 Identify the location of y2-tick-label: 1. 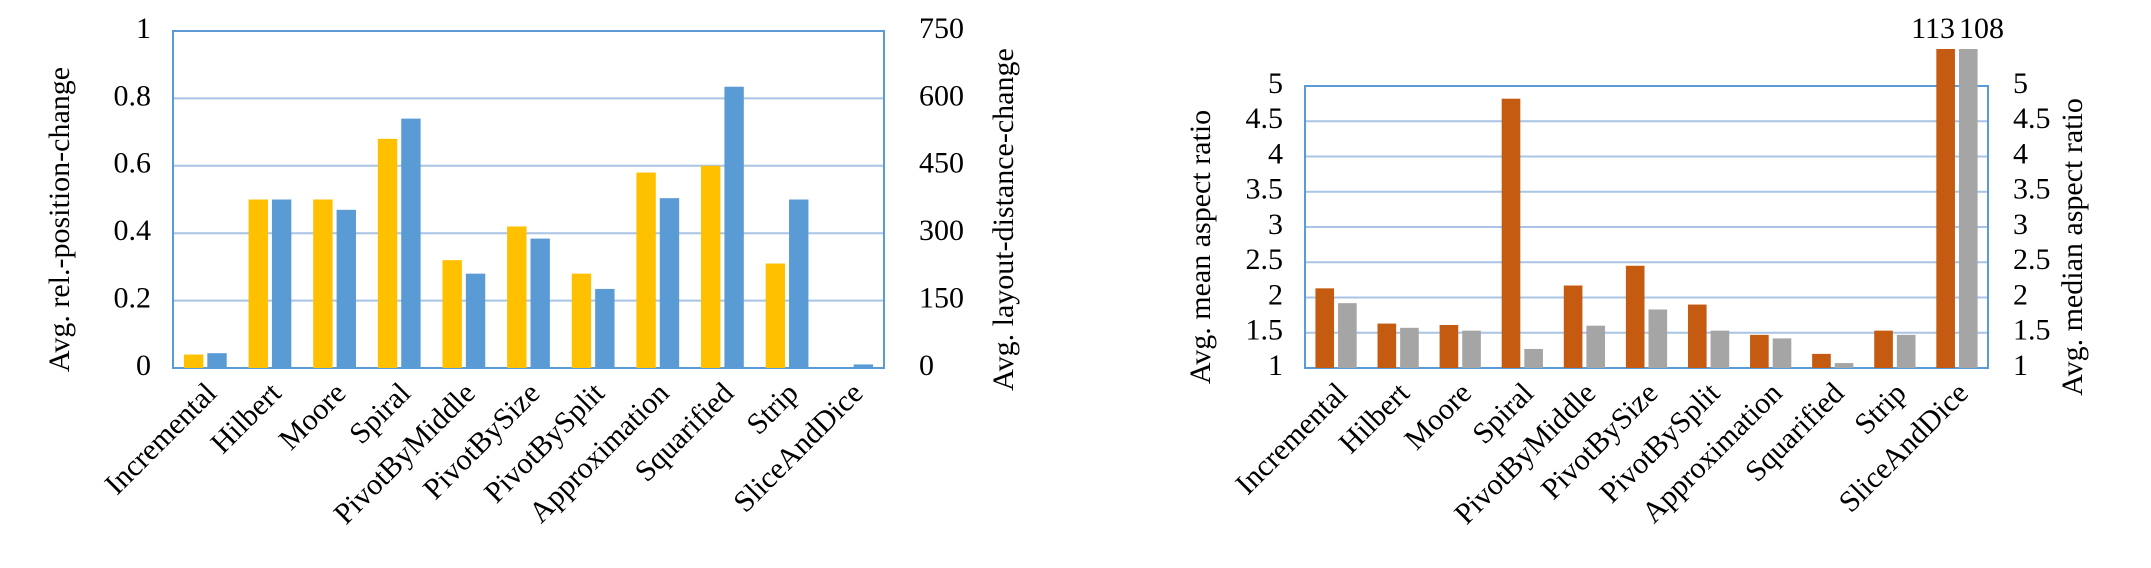
(2020, 365).